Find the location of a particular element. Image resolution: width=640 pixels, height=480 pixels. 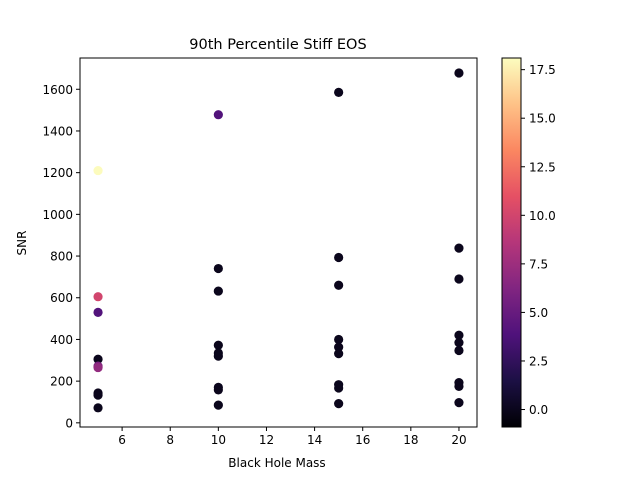

y-tick-label: 1400 is located at coordinates (57, 131).